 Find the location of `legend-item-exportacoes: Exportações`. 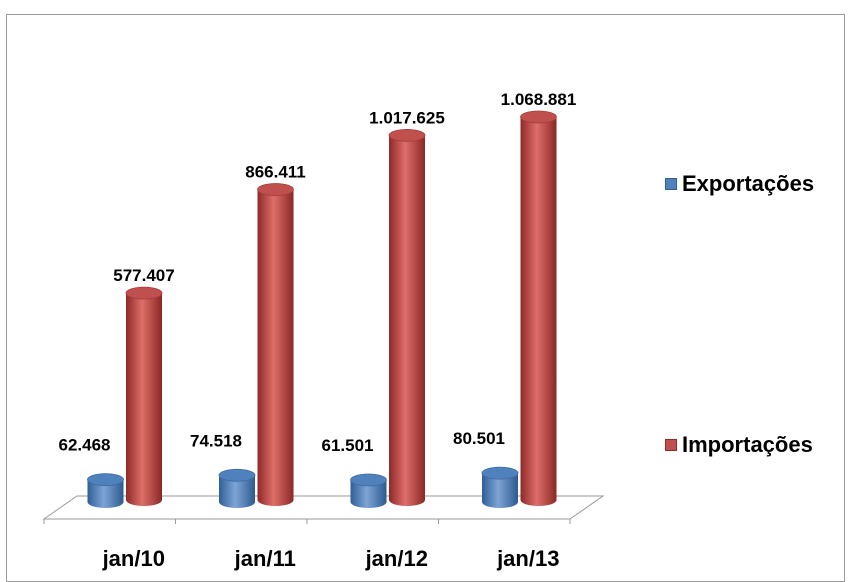

legend-item-exportacoes: Exportações is located at coordinates (739, 184).